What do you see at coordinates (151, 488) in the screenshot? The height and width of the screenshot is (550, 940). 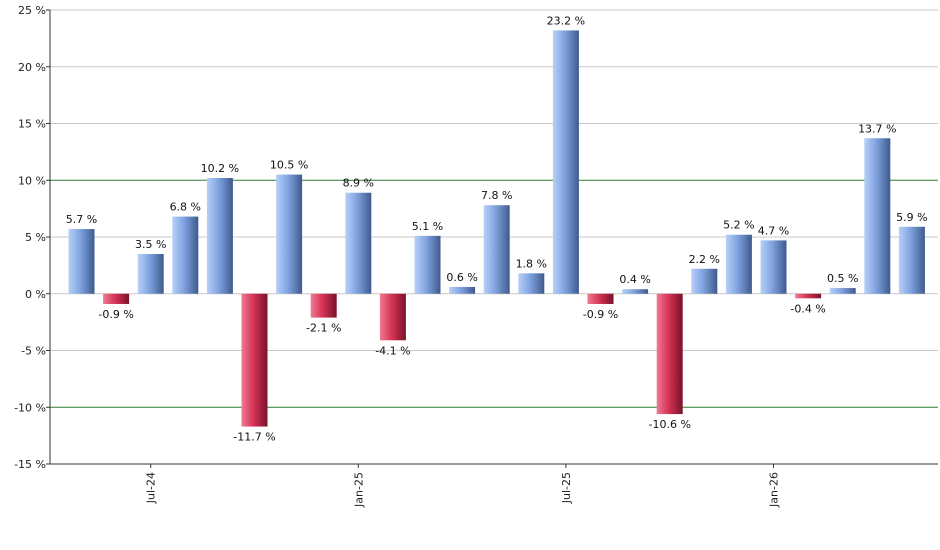 I see `x-tick-label: Jul-24` at bounding box center [151, 488].